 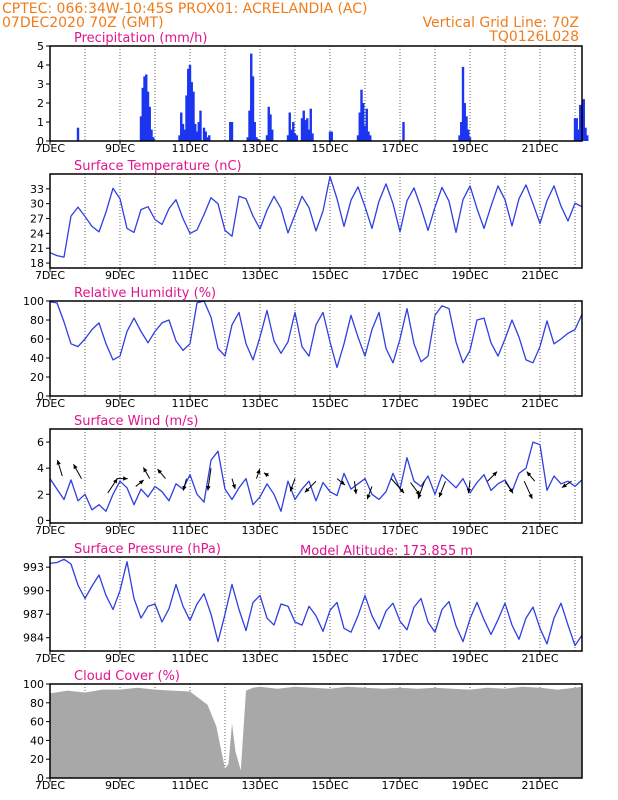 I want to click on humidity-line, so click(x=316, y=334).